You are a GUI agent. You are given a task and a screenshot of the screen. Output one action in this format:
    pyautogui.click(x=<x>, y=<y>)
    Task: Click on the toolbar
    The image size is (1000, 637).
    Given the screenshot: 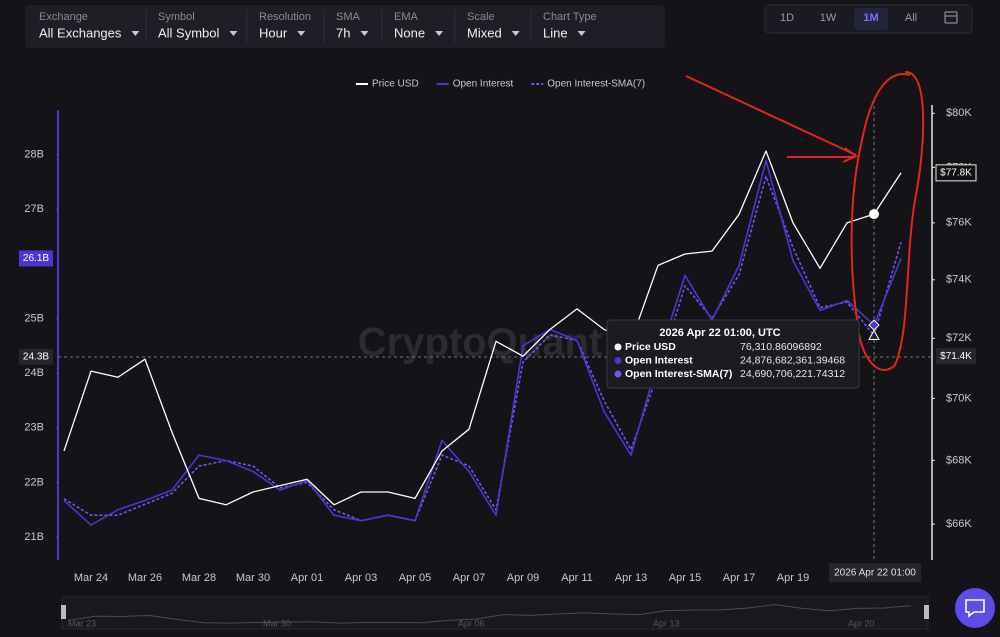 What is the action you would take?
    pyautogui.click(x=345, y=26)
    